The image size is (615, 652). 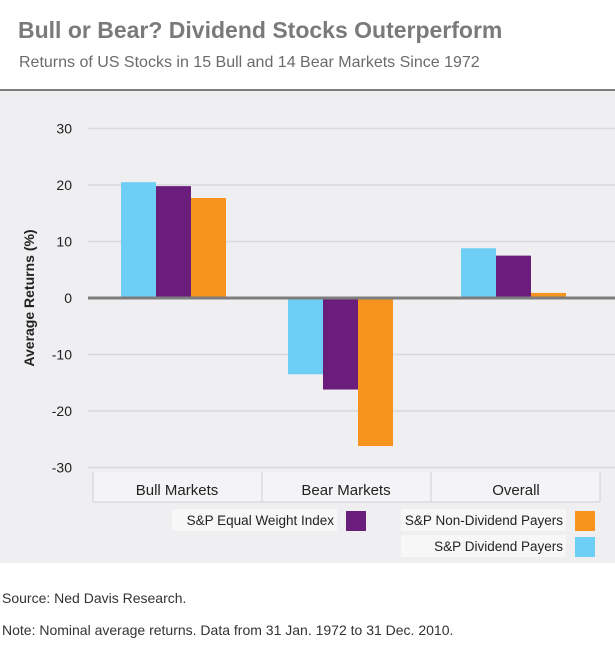 I want to click on y-tick-label: 10, so click(x=64, y=242).